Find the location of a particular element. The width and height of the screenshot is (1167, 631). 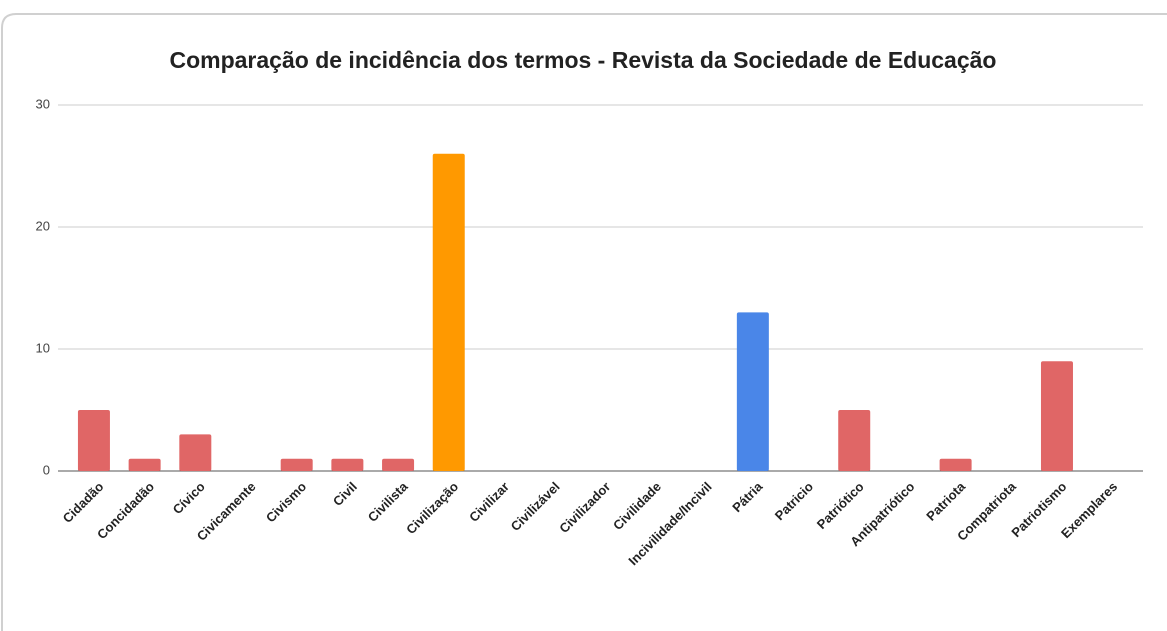

x-tick-label: Civilizável is located at coordinates (535, 506).